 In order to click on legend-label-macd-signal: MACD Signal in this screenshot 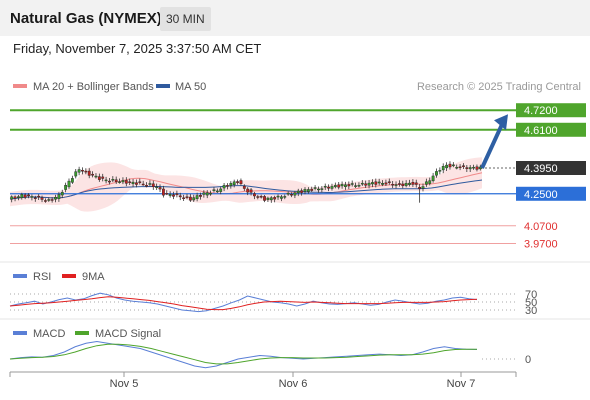, I will do `click(128, 334)`.